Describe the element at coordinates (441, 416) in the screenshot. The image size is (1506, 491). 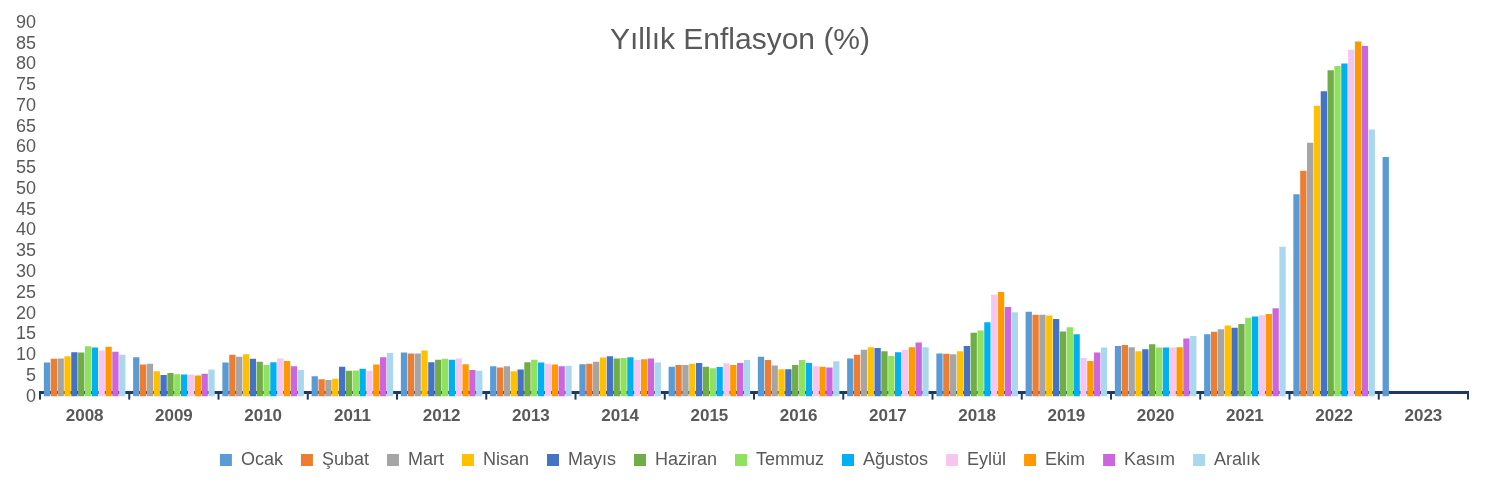
I see `x-tick-label: 2012` at that location.